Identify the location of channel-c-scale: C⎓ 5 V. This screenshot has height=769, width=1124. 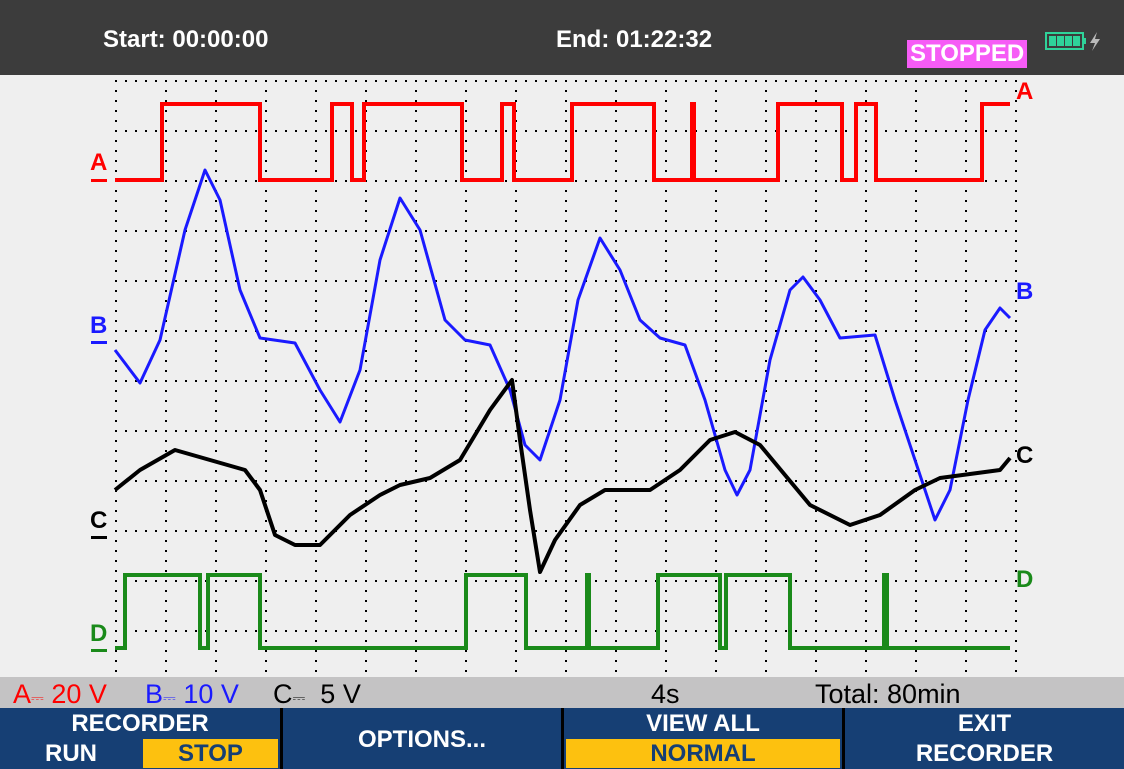
(317, 694).